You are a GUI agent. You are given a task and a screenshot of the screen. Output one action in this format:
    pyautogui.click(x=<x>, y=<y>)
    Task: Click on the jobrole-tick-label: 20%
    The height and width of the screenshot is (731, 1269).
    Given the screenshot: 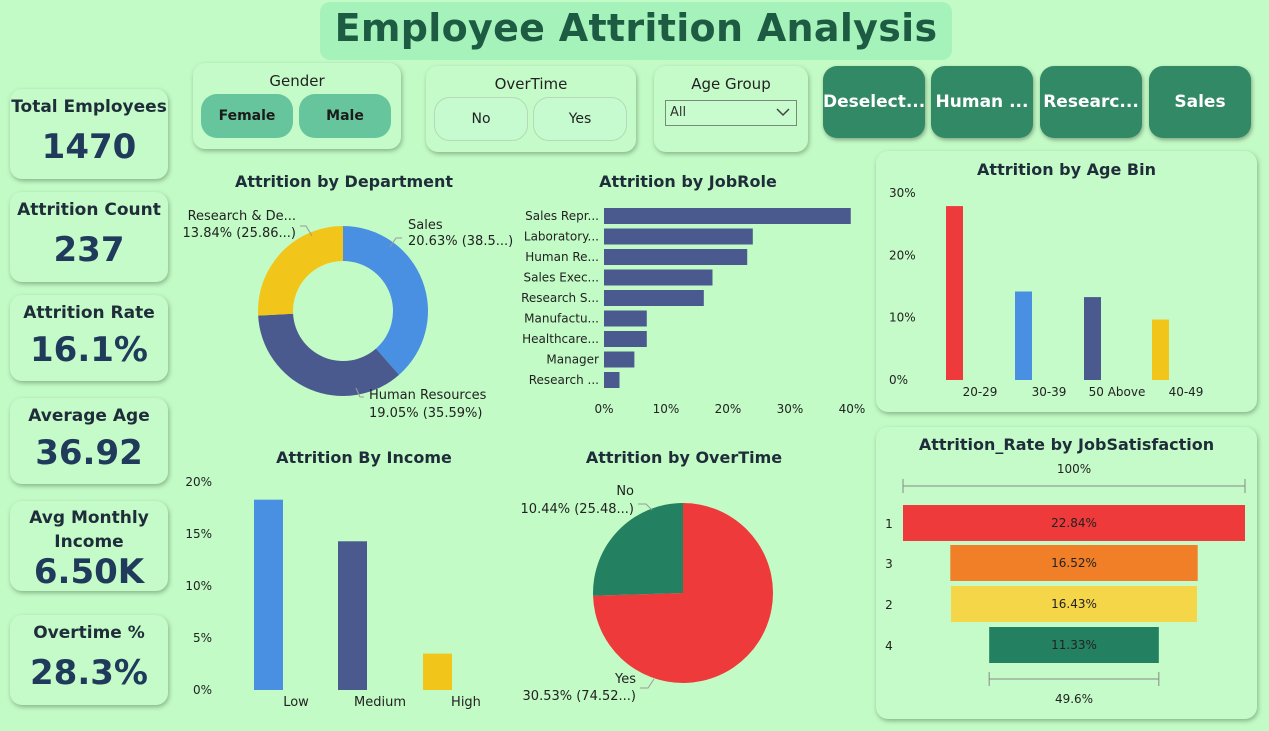 What is the action you would take?
    pyautogui.click(x=728, y=409)
    